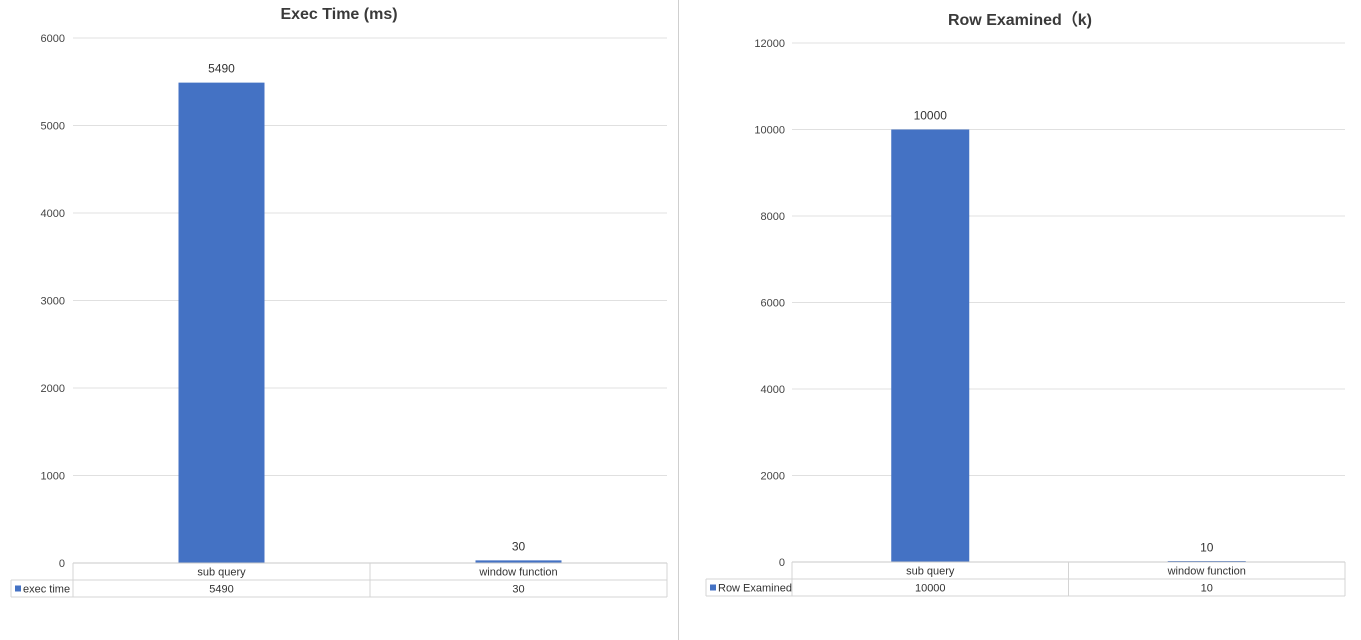 The image size is (1361, 640). What do you see at coordinates (53, 302) in the screenshot?
I see `y-tick-label: 3000` at bounding box center [53, 302].